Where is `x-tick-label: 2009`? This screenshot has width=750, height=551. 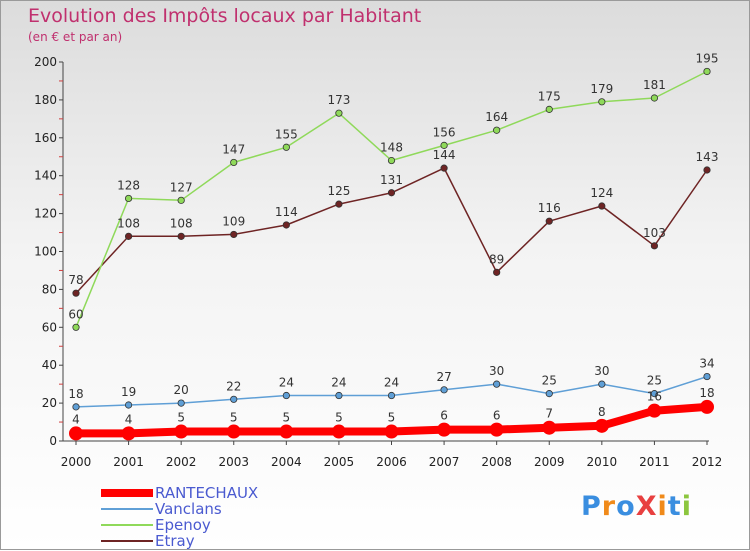
x-tick-label: 2009 is located at coordinates (549, 462).